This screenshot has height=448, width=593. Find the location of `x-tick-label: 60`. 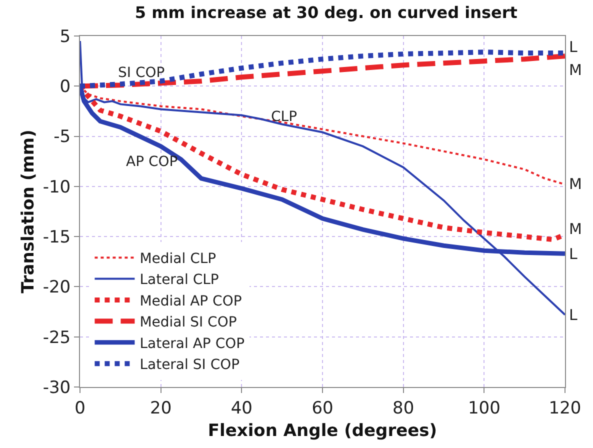

x-tick-label: 60 is located at coordinates (323, 408).